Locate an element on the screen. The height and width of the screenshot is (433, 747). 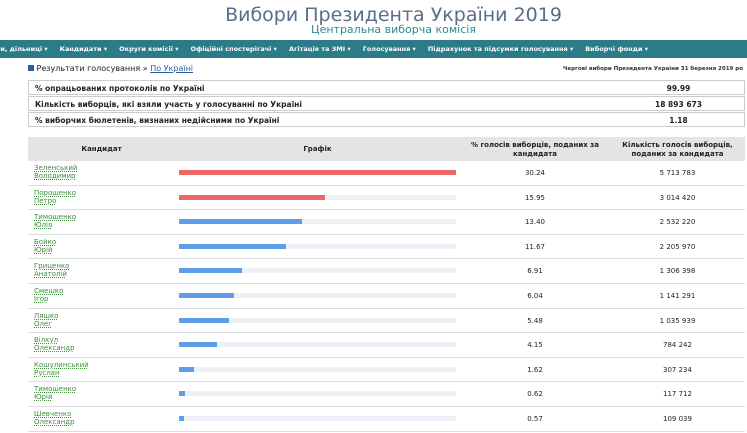
votes: 3 014 420 is located at coordinates (677, 197).